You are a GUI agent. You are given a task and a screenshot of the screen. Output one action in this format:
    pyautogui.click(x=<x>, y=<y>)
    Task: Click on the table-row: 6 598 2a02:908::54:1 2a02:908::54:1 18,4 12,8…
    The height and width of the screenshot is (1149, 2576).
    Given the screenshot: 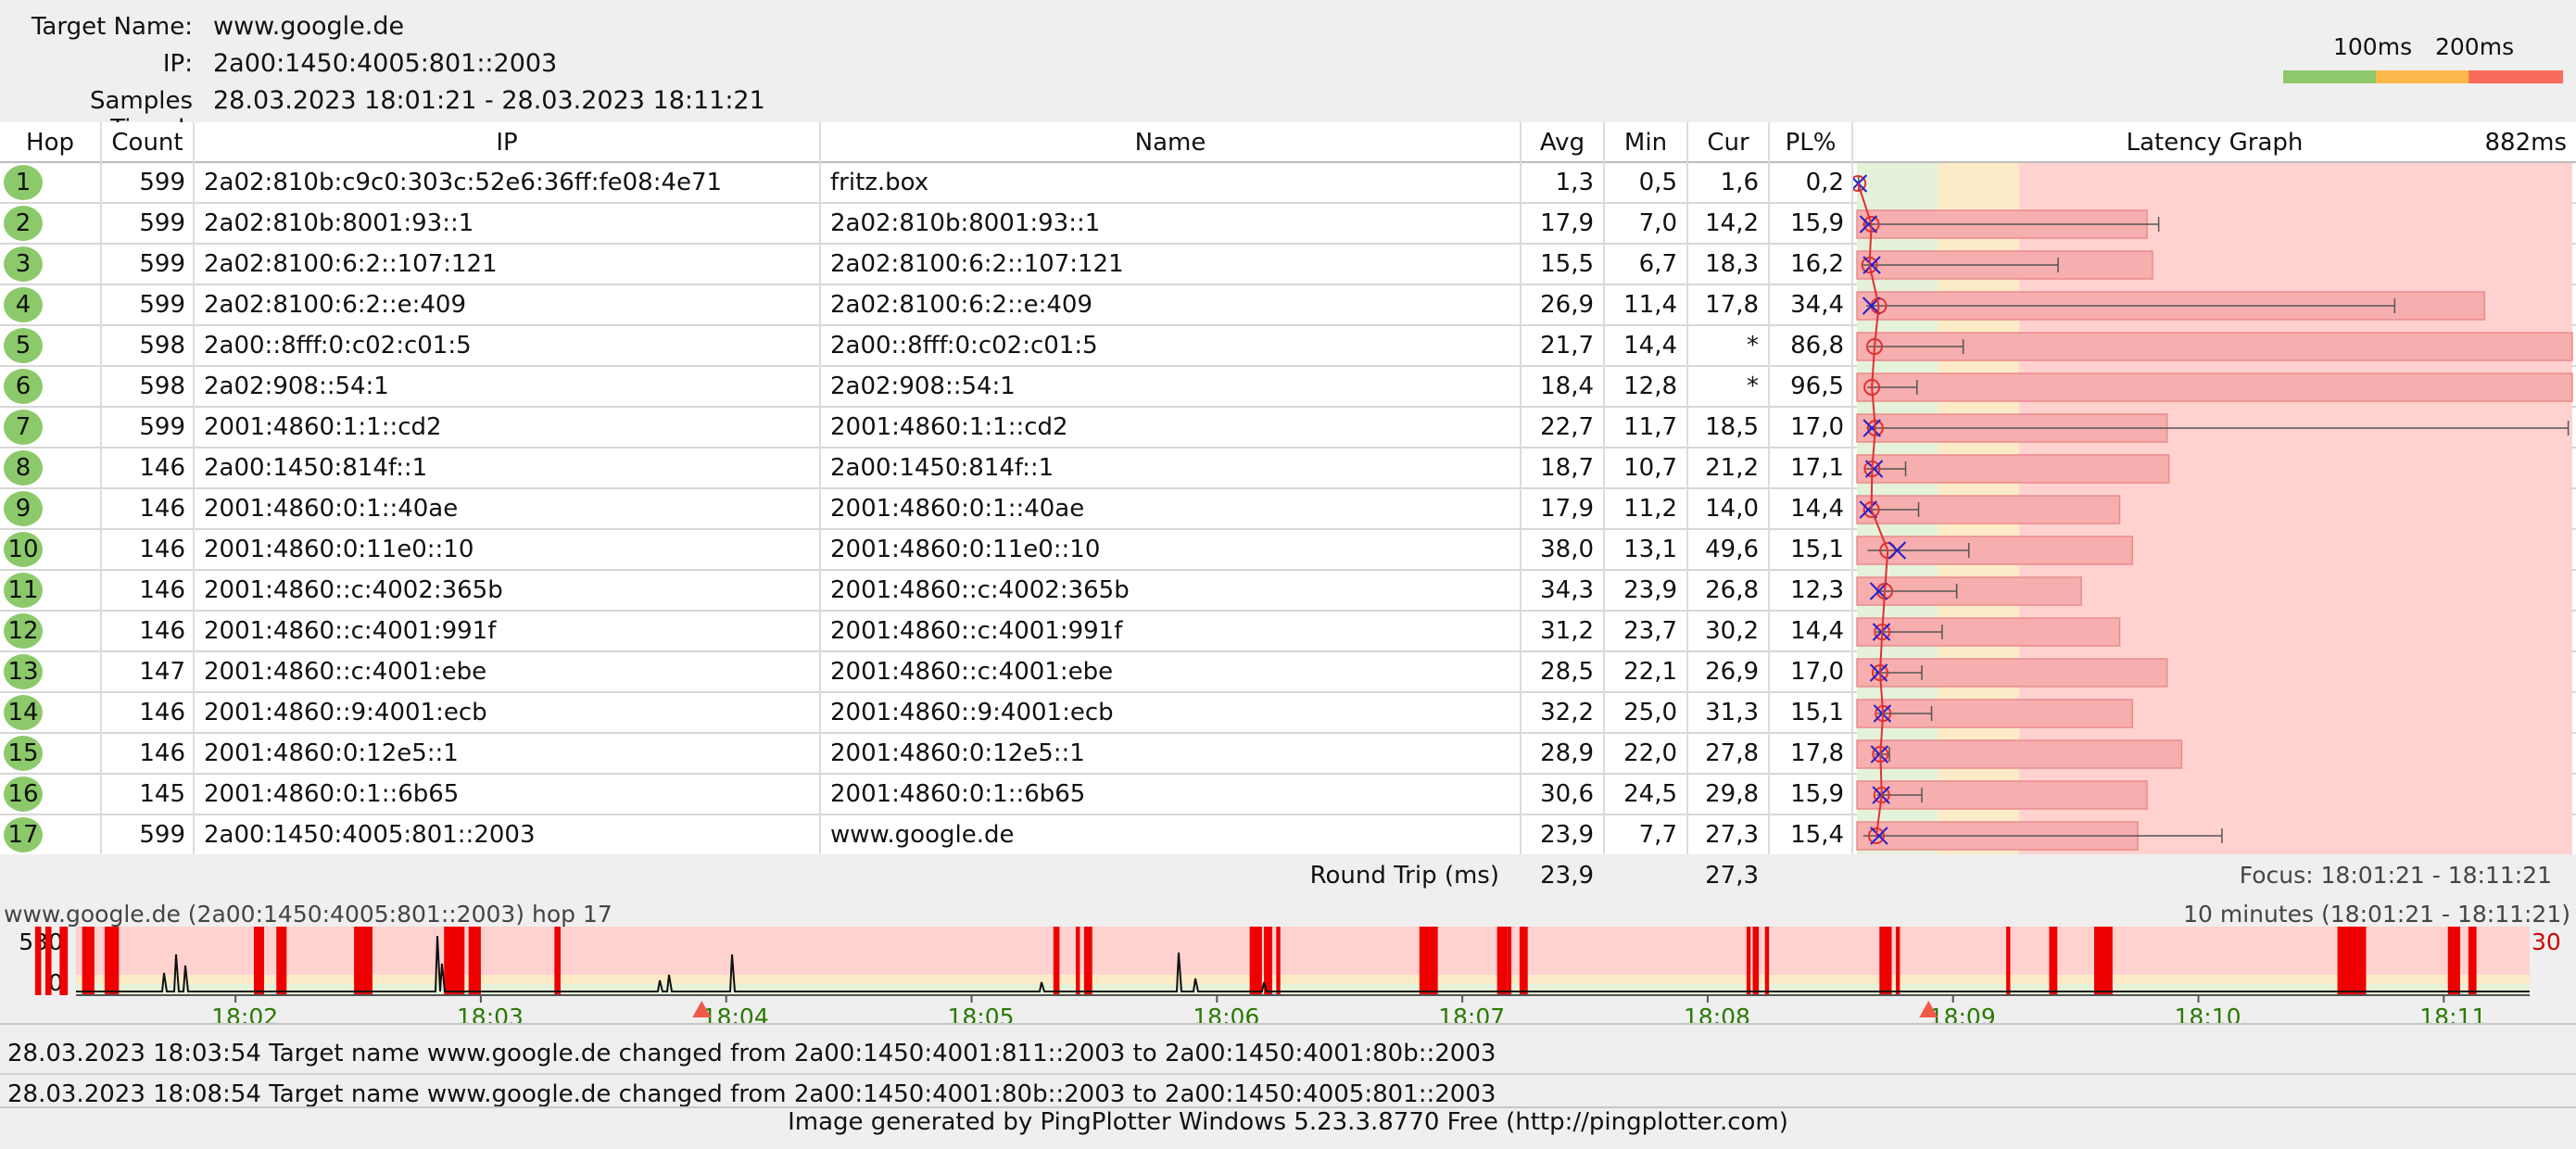 What is the action you would take?
    pyautogui.click(x=1288, y=387)
    